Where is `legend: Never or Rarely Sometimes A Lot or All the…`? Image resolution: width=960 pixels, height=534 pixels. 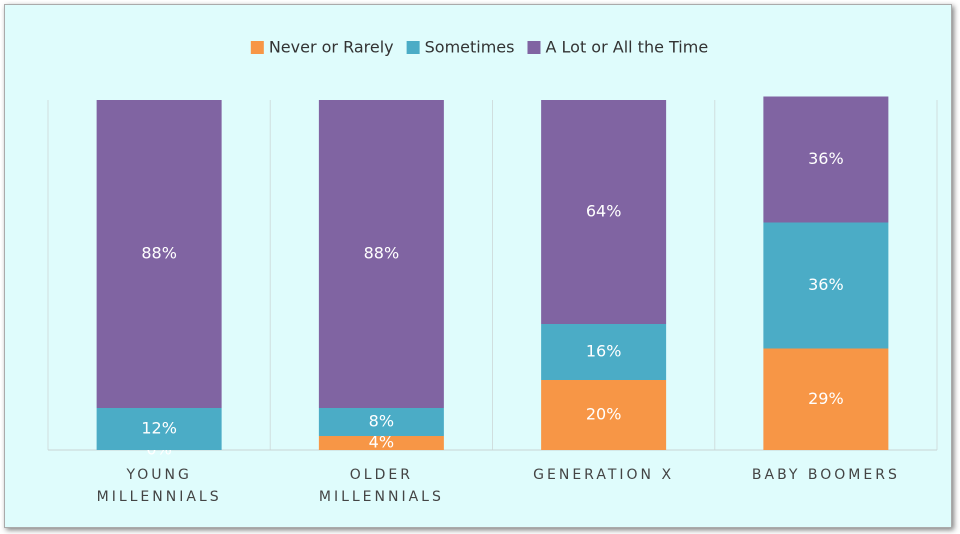 legend: Never or Rarely Sometimes A Lot or All the… is located at coordinates (479, 47).